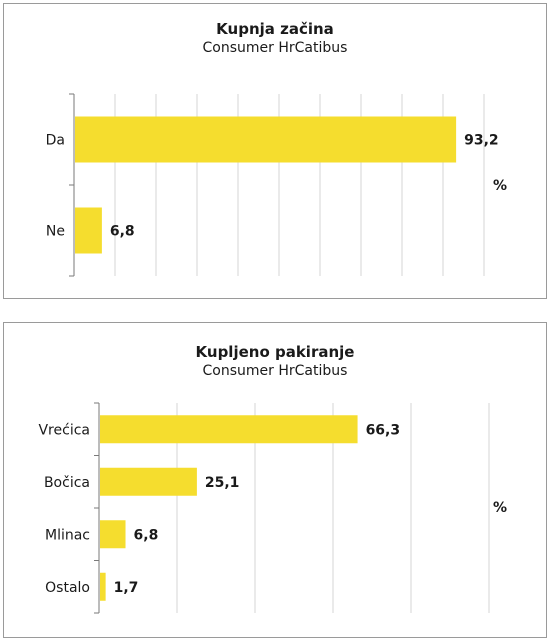  Describe the element at coordinates (126, 588) in the screenshot. I see `value-label: 1,7` at that location.